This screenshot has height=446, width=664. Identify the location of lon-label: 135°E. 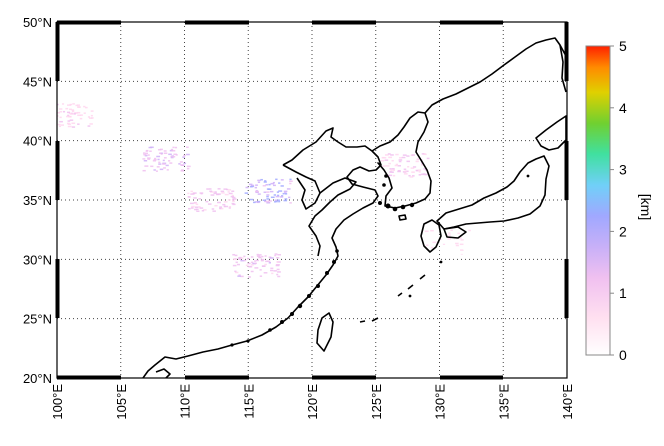
(503, 402).